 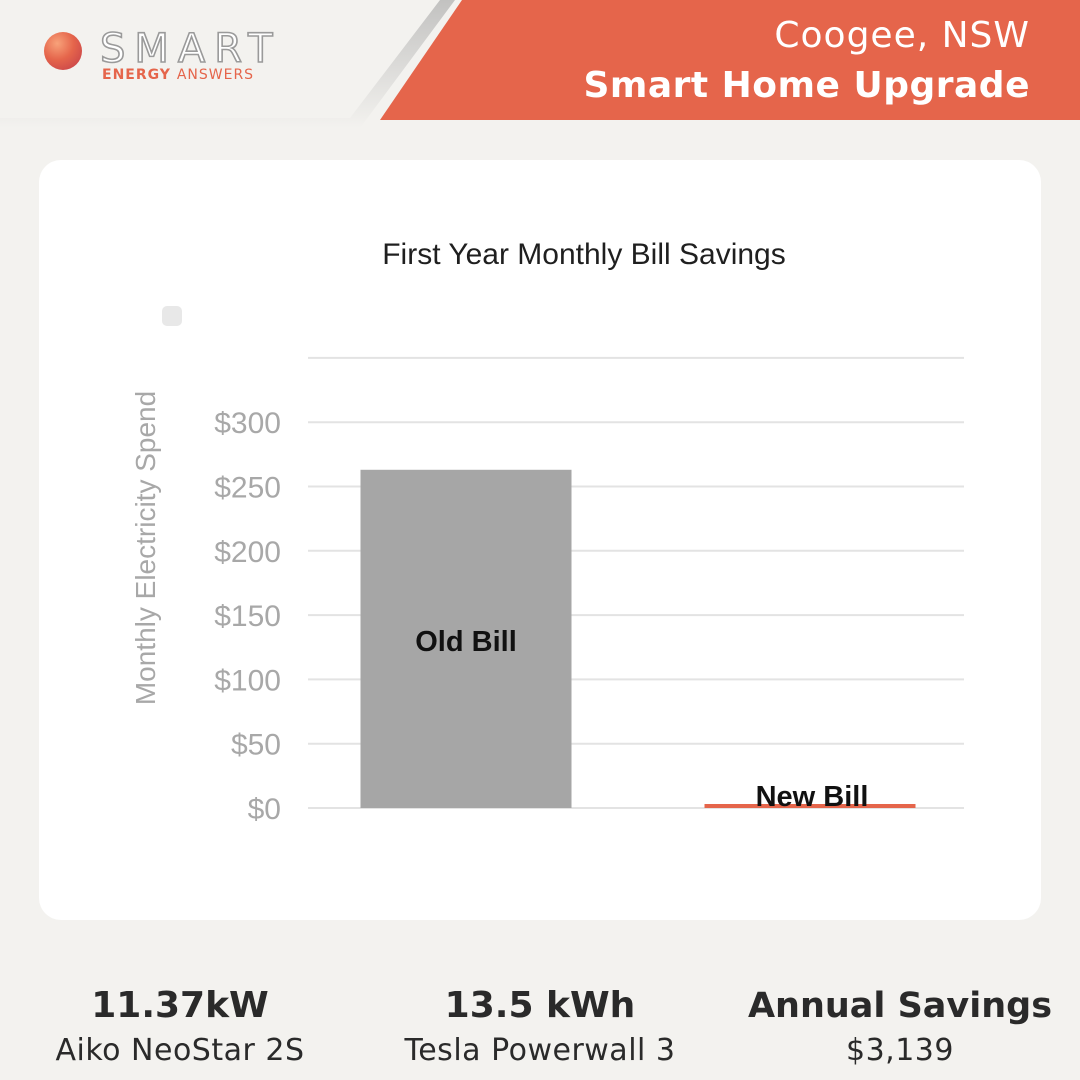 What do you see at coordinates (256, 745) in the screenshot?
I see `y-tick-label: $50` at bounding box center [256, 745].